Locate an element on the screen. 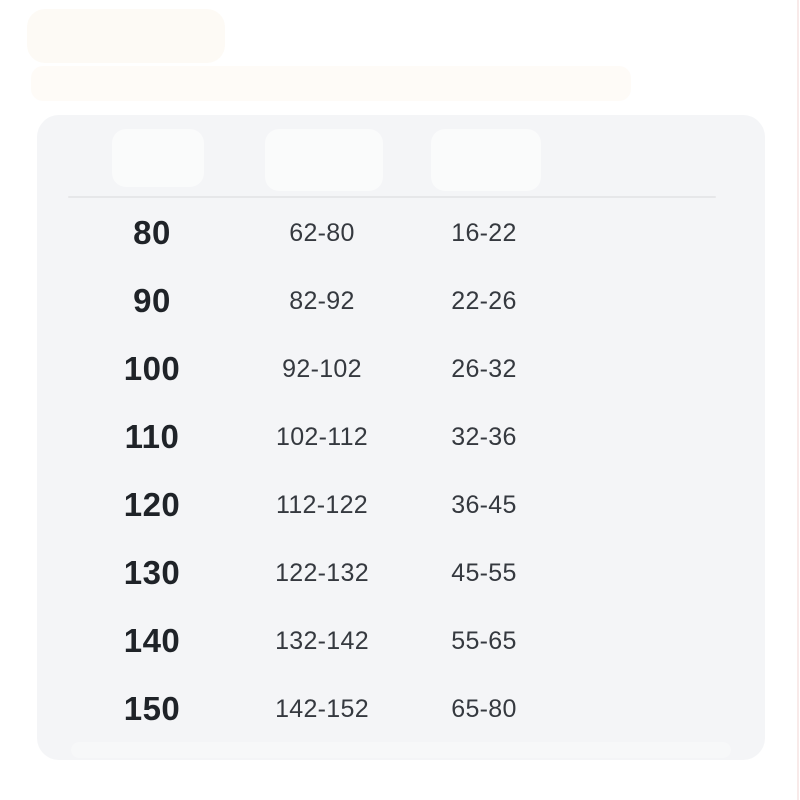 This screenshot has width=800, height=800. table-row: 120 112-122 36-45 is located at coordinates (401, 505).